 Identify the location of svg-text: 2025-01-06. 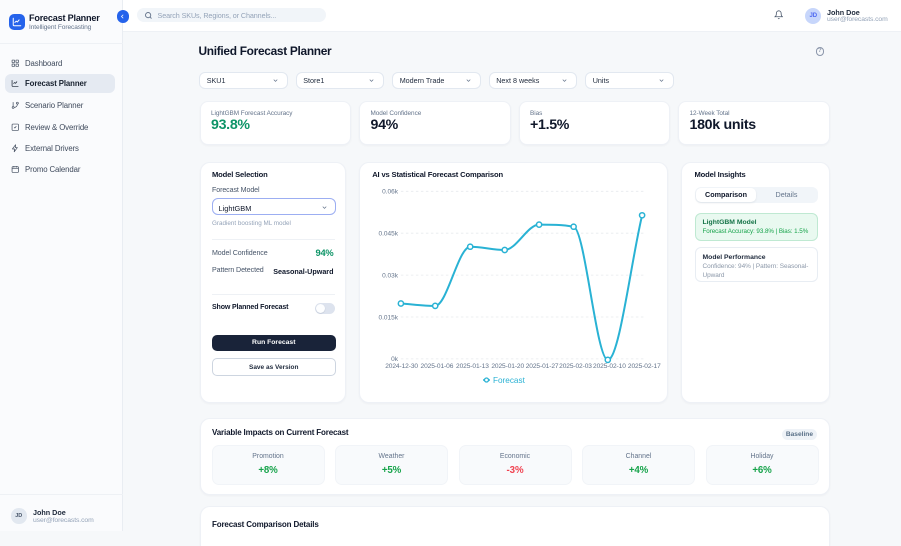
(436, 366).